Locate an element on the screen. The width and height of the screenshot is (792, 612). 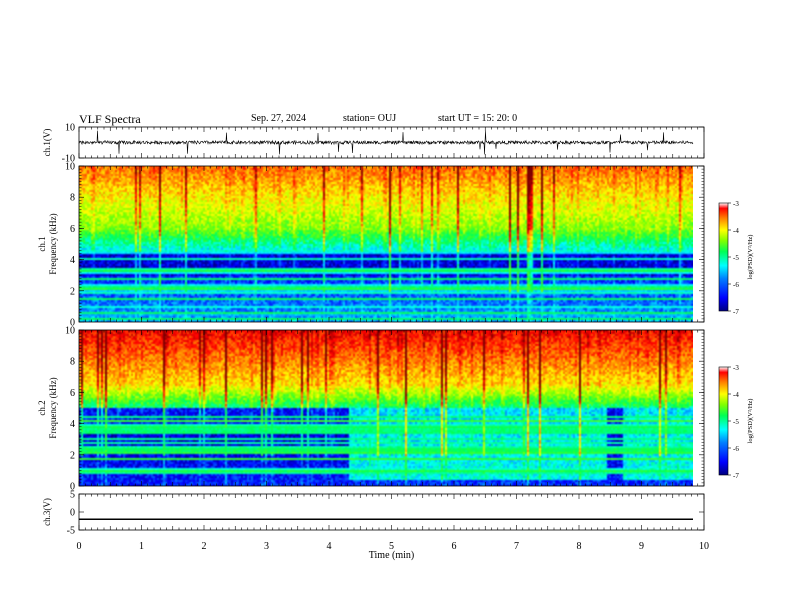
ch2-spectrogram-ylabel-frequency: Frequency (kHz) is located at coordinates (53, 407).